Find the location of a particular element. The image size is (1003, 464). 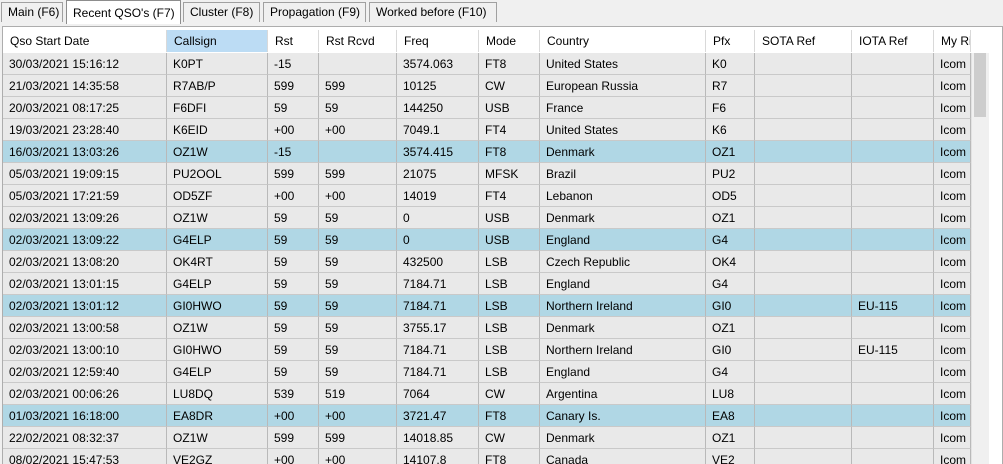

cell-qso-start-date: 21/03/2021 14:35:58 is located at coordinates (85, 86).